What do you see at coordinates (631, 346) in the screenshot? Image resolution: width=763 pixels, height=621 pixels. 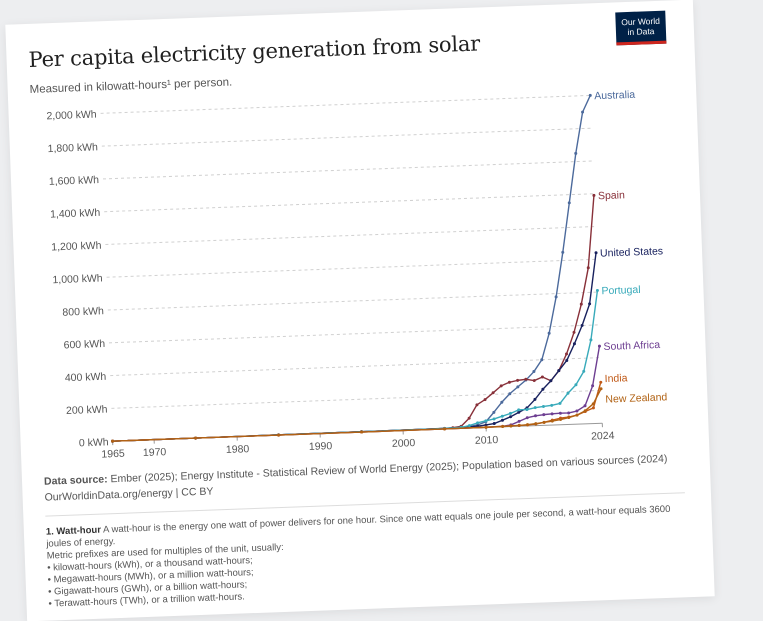 I see `series-label-south-africa: South Africa` at bounding box center [631, 346].